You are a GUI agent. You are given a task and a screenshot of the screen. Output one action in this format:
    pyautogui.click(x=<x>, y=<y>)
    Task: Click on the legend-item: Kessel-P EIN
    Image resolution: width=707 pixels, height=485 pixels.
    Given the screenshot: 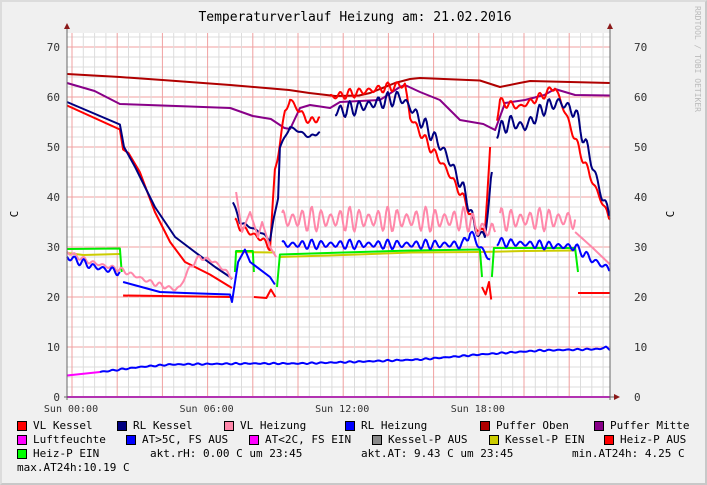 What is the action you would take?
    pyautogui.click(x=536, y=439)
    